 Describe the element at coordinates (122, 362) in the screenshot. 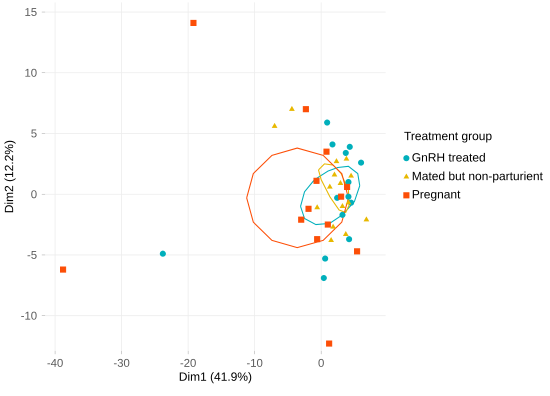

I see `x-tick-label: -30` at that location.